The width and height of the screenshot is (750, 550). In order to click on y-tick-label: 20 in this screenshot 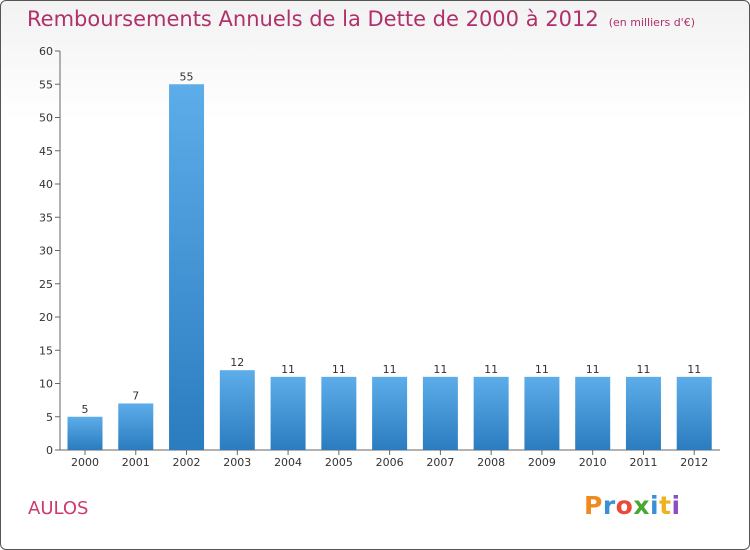, I will do `click(46, 317)`.